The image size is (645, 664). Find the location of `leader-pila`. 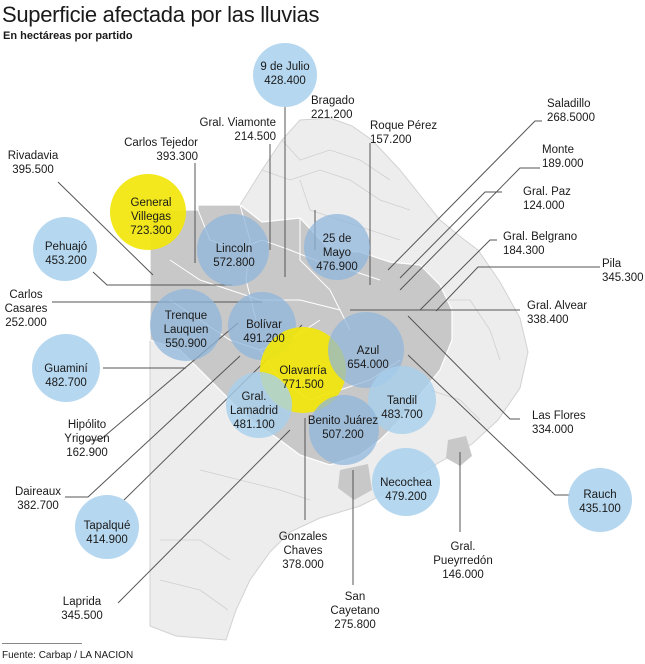

leader-pila is located at coordinates (517, 289).